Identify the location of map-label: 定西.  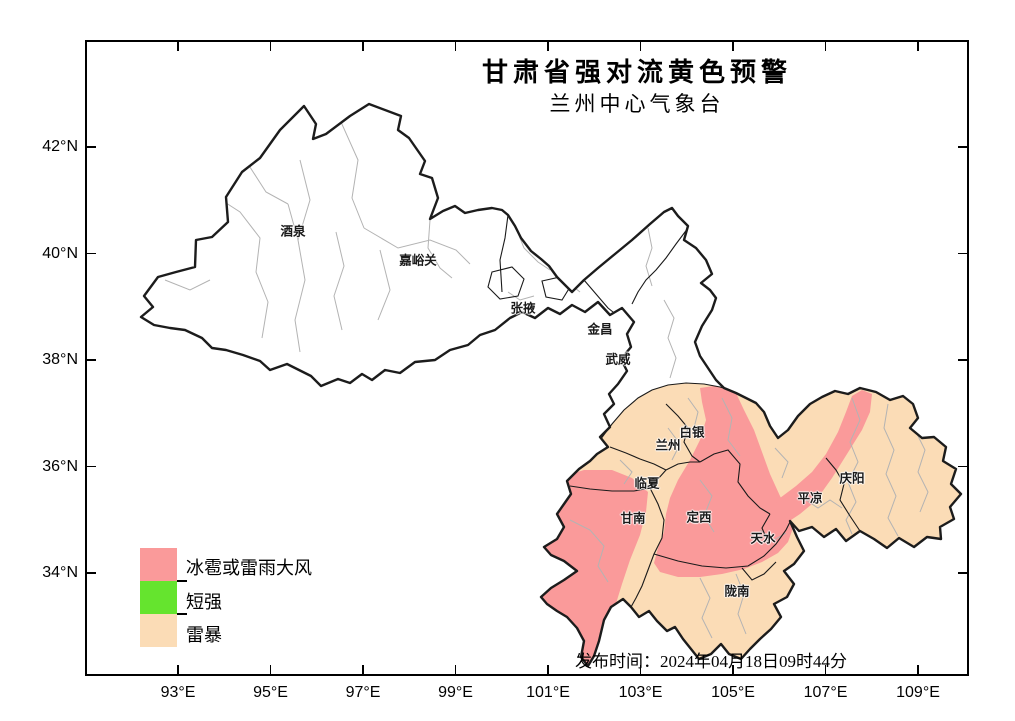
(699, 517).